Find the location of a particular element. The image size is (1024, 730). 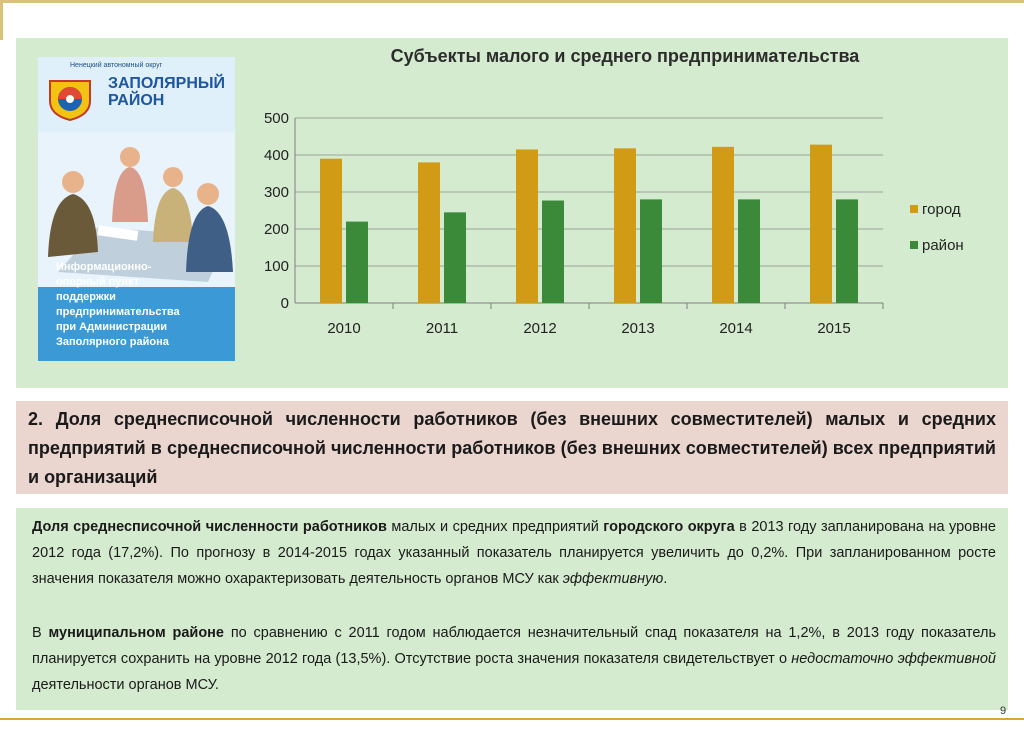

section-heading-box is located at coordinates (512, 447).